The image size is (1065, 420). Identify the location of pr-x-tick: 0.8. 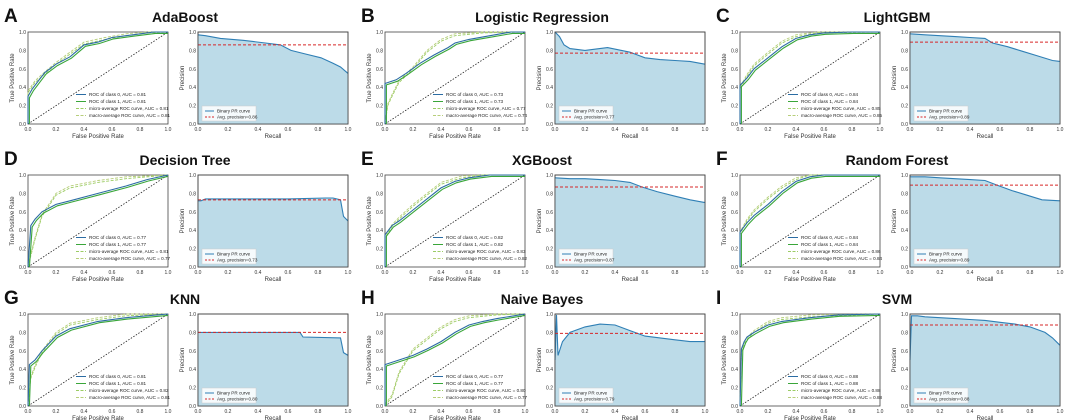
(1030, 130).